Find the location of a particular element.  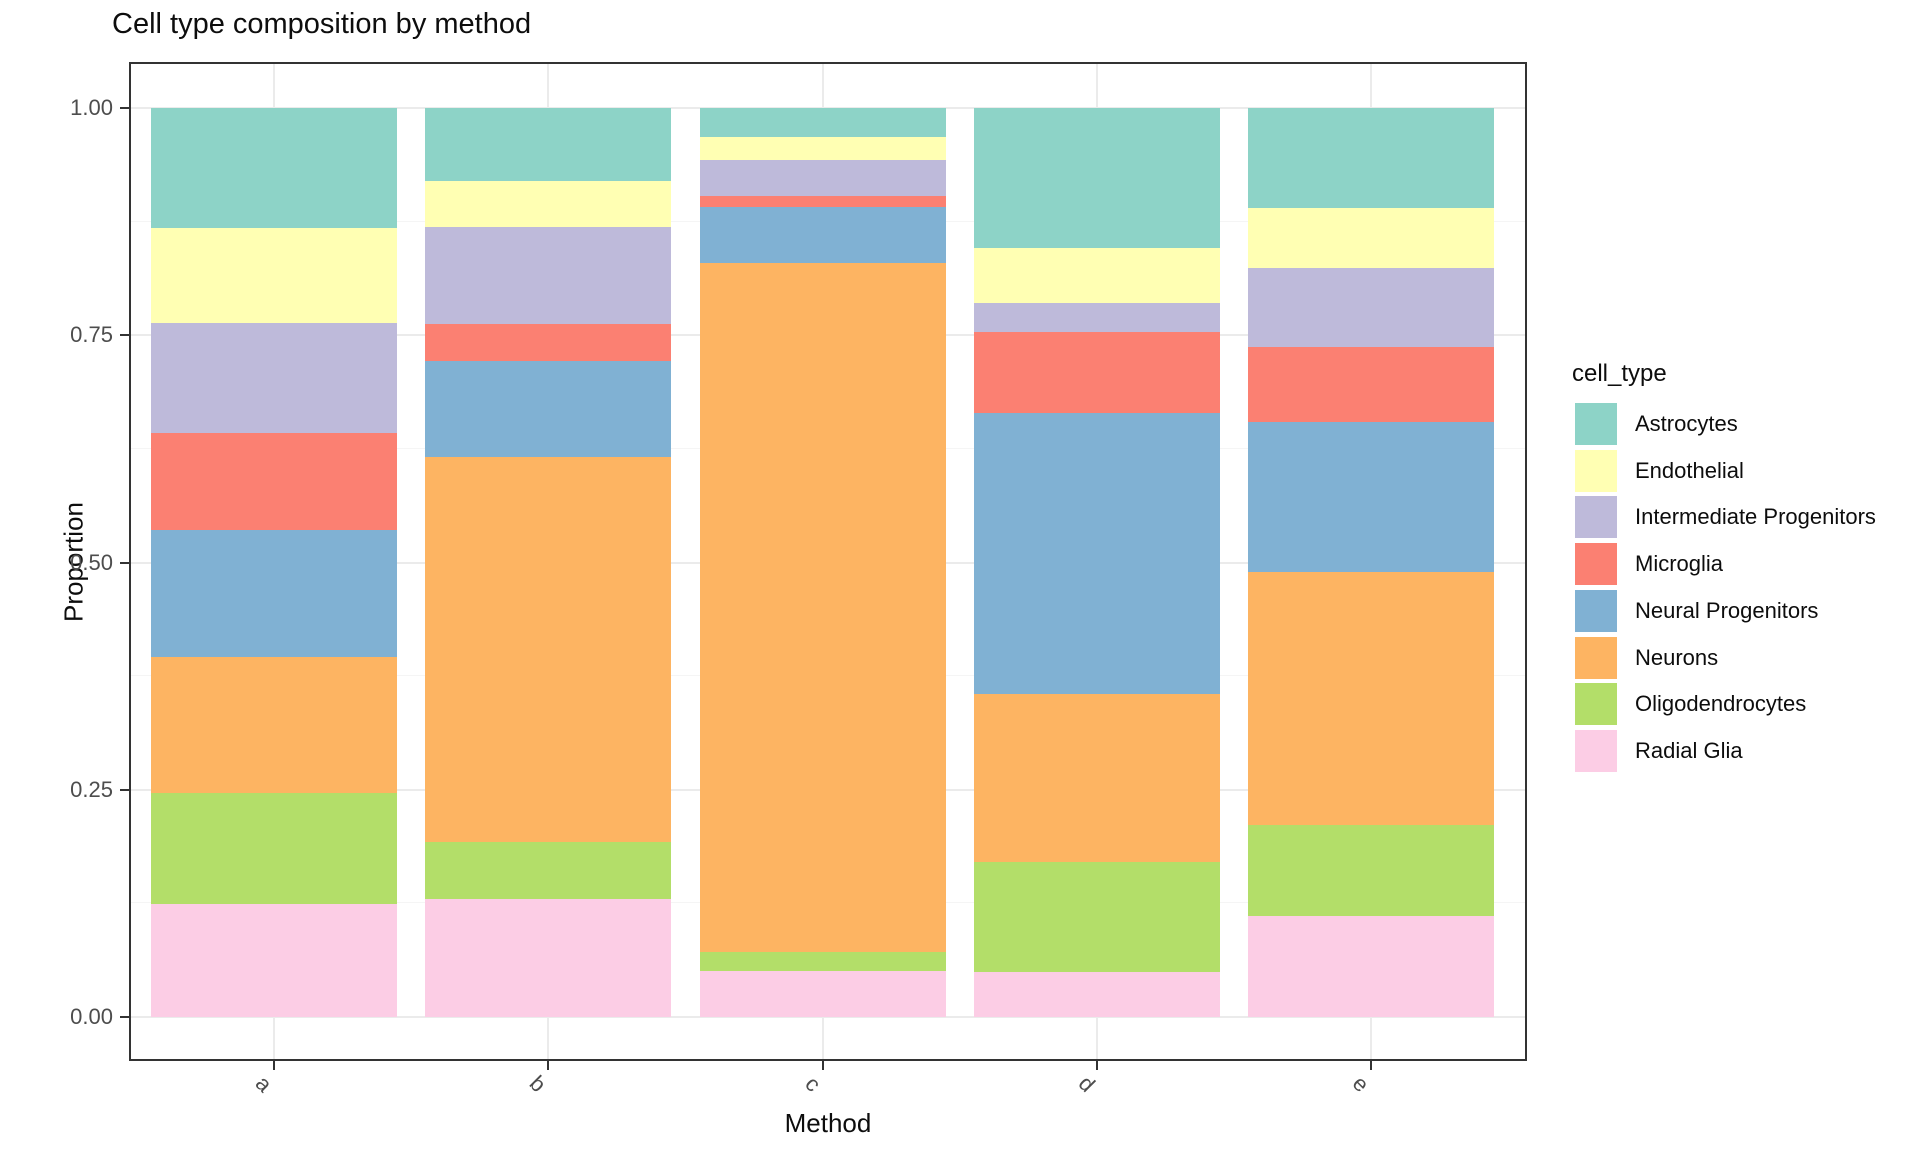

legend-label: Neurons is located at coordinates (1677, 657).